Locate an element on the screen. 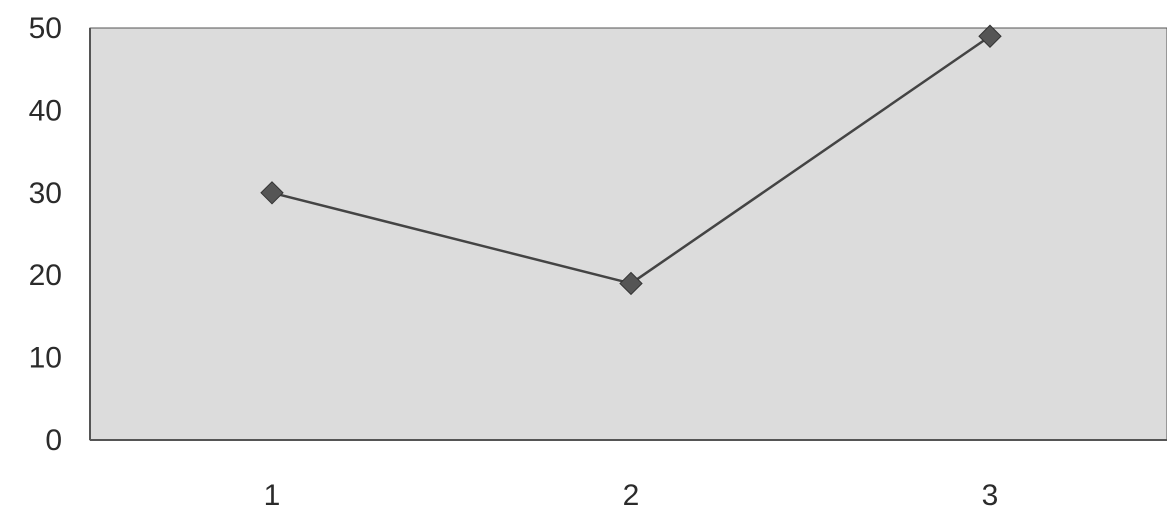  x-tick-label: 3 is located at coordinates (990, 495).